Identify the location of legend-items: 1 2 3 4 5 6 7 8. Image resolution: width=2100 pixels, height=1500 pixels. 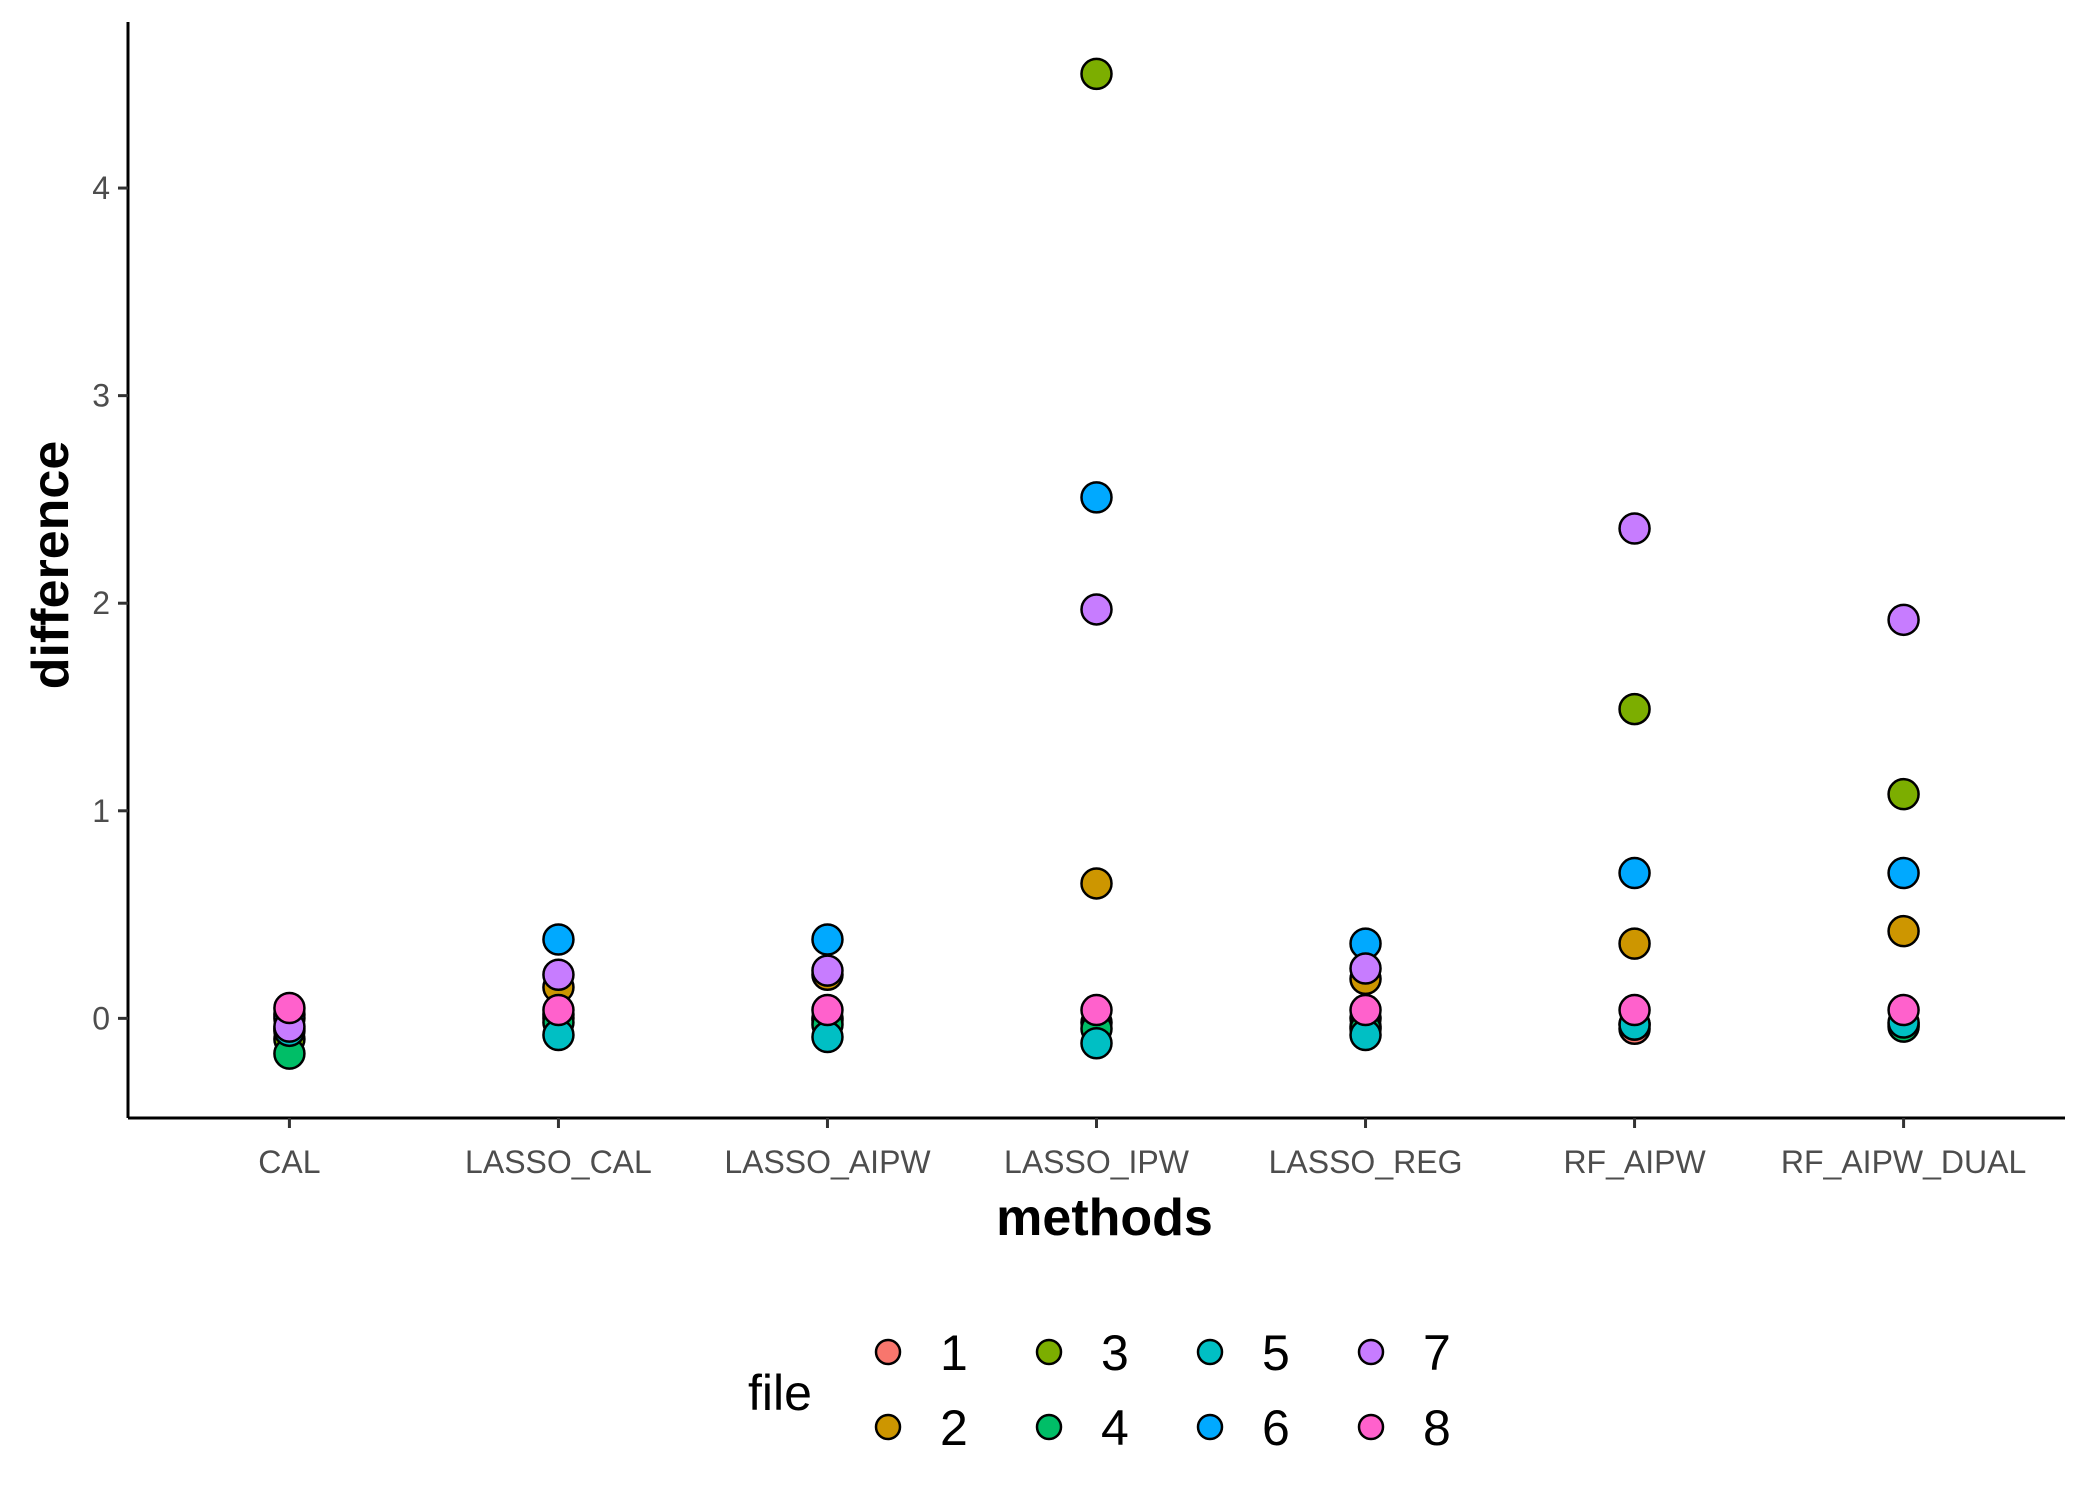
(1162, 1390).